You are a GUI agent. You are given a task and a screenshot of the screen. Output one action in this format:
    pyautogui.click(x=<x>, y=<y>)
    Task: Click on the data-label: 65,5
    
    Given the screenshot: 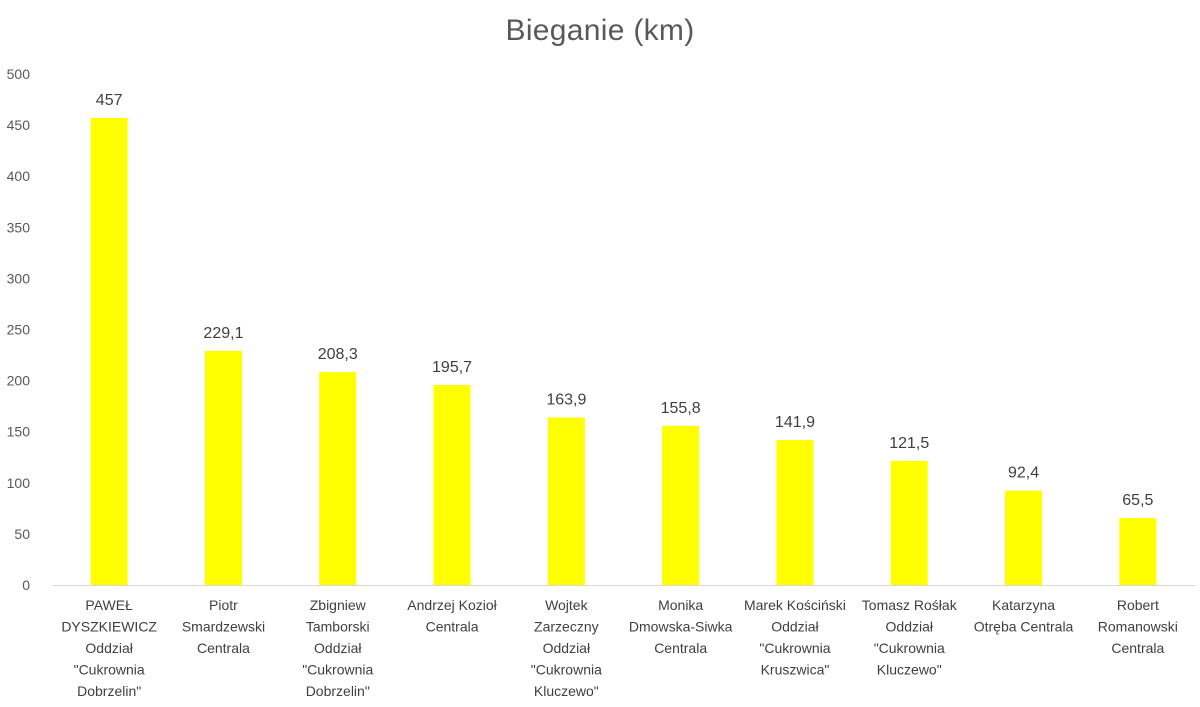 What is the action you would take?
    pyautogui.click(x=1137, y=500)
    